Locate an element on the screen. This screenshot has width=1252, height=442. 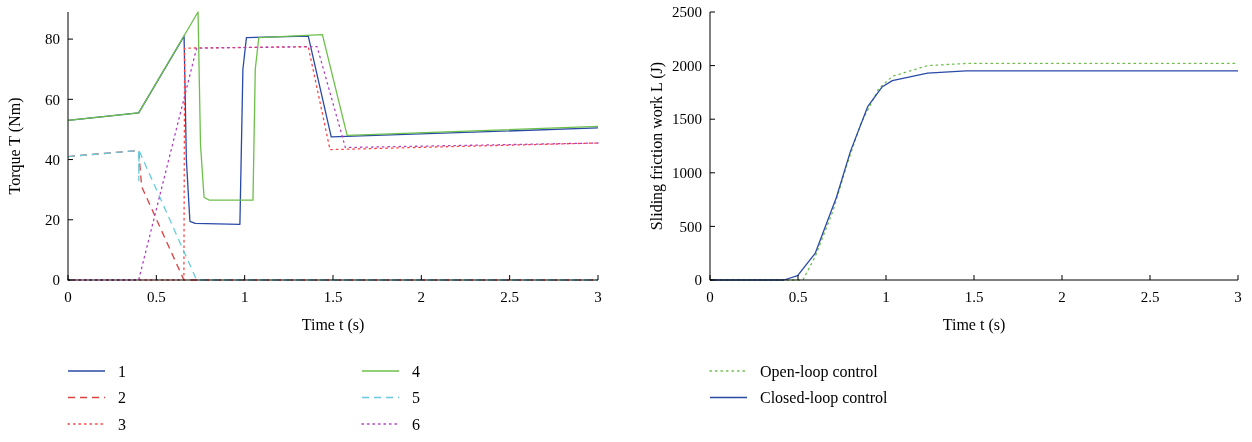
y-tick-label: 40 is located at coordinates (52, 159).